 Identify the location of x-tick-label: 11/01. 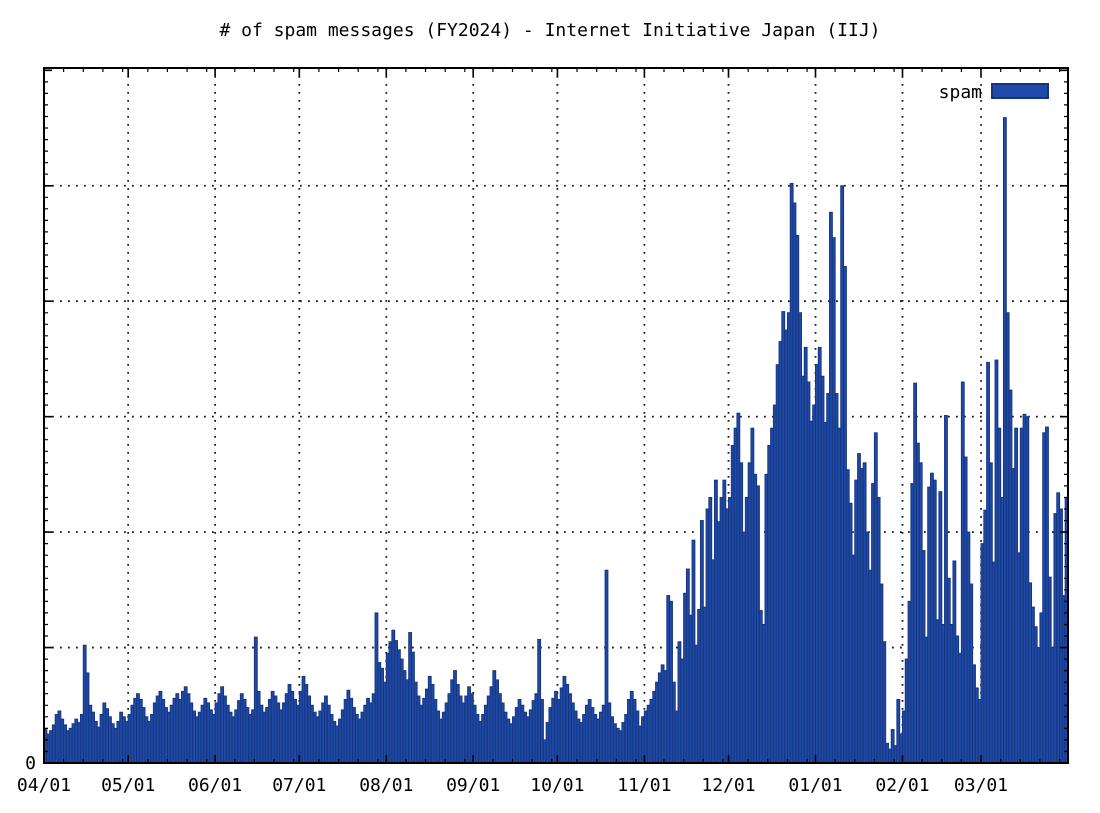
(644, 785).